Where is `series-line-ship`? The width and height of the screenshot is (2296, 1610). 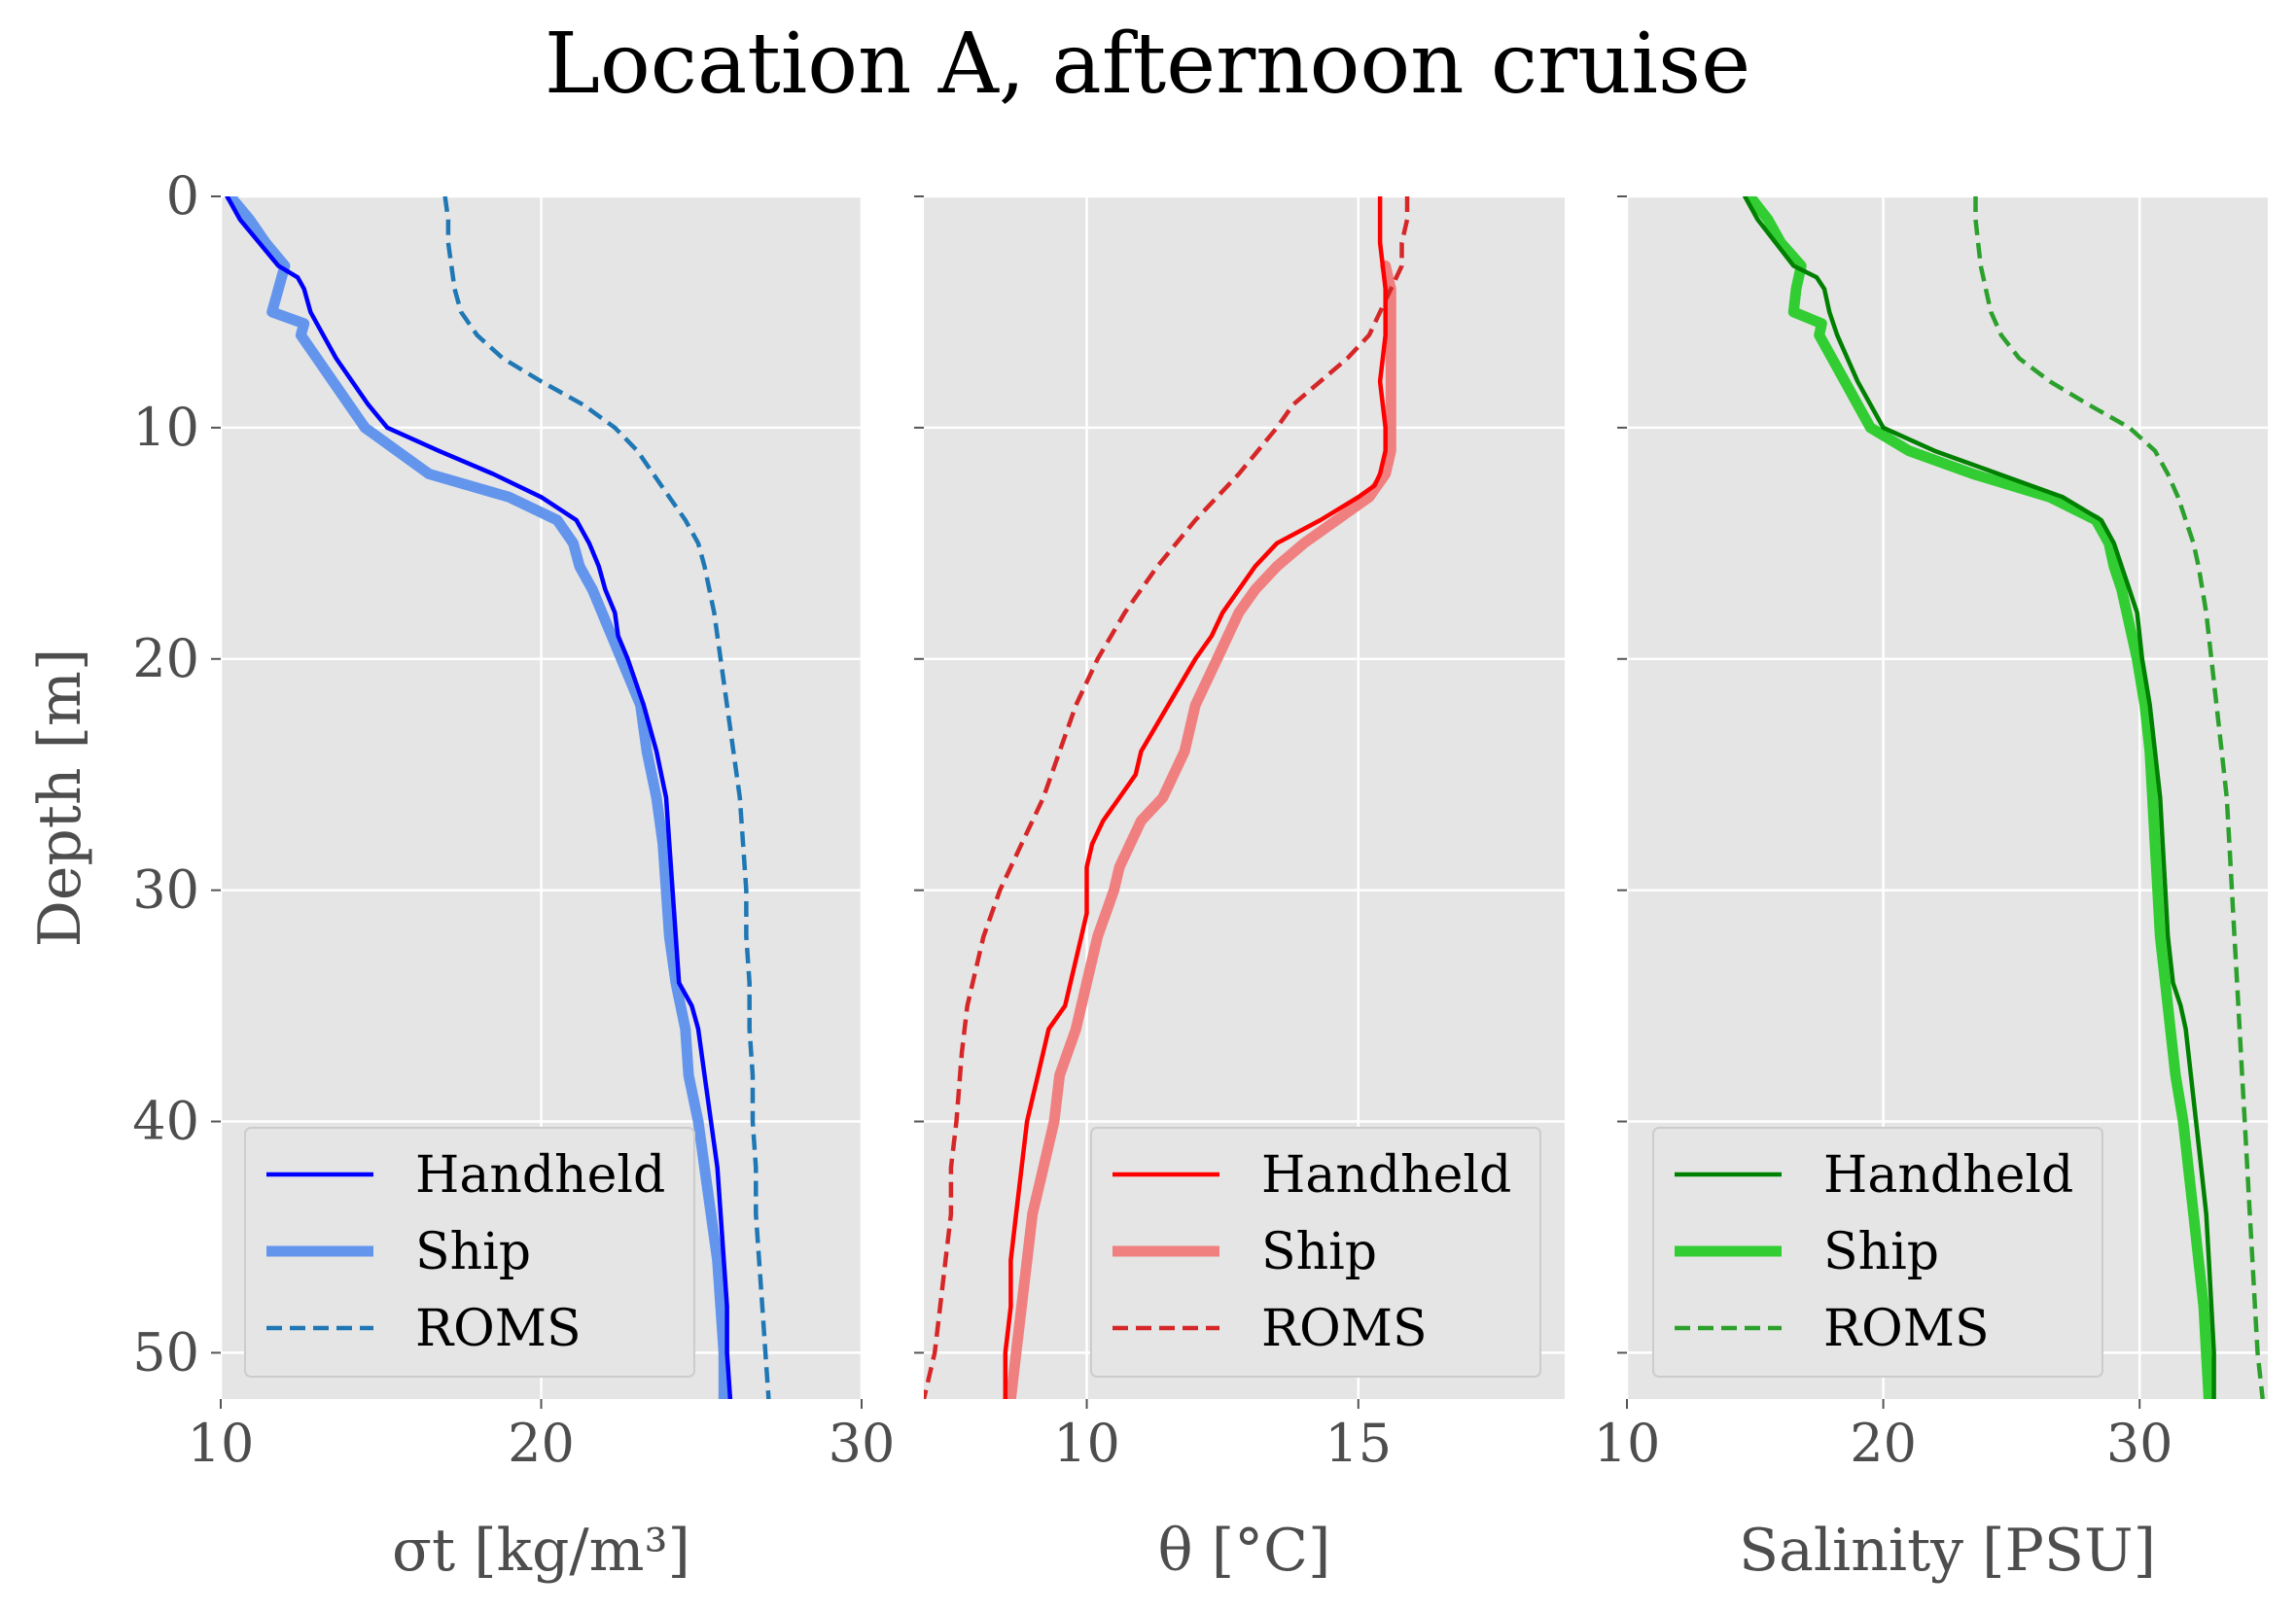
series-line-ship is located at coordinates (1201, 829).